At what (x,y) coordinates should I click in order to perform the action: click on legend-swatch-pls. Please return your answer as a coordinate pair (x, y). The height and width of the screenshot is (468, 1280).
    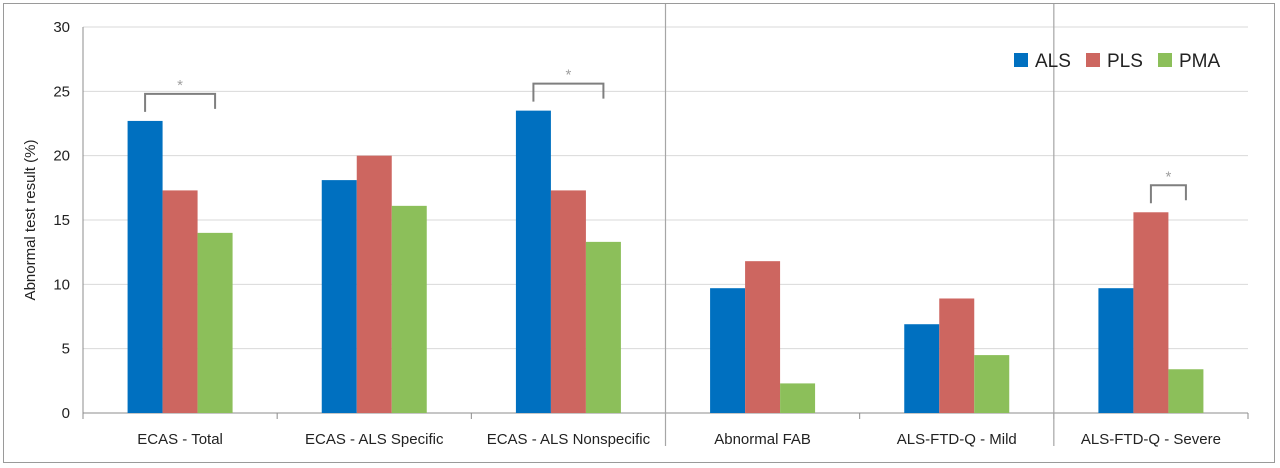
    Looking at the image, I should click on (1093, 60).